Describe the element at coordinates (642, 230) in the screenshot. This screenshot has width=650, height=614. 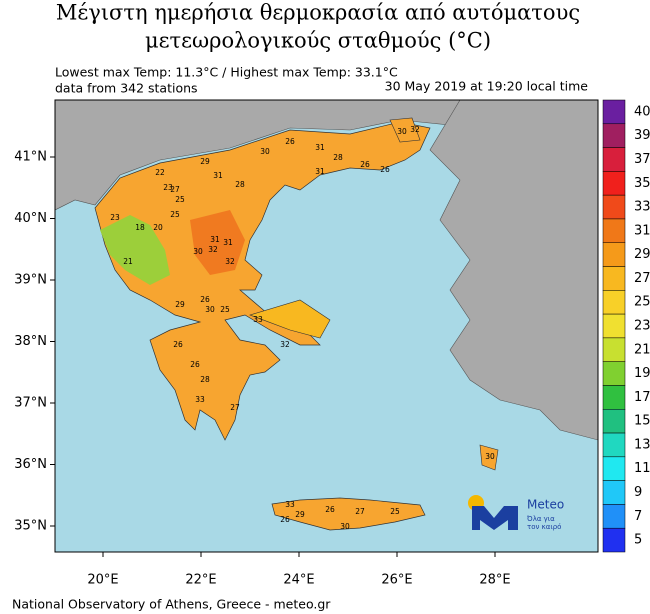
I see `colorbar-label: 31` at that location.